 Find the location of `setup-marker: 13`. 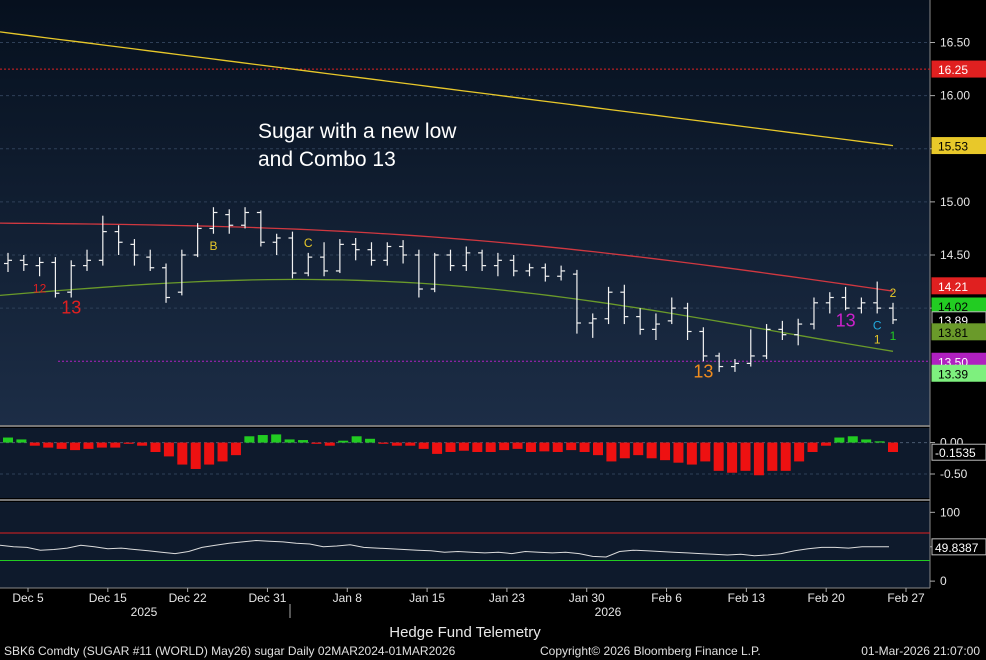

setup-marker: 13 is located at coordinates (71, 308).